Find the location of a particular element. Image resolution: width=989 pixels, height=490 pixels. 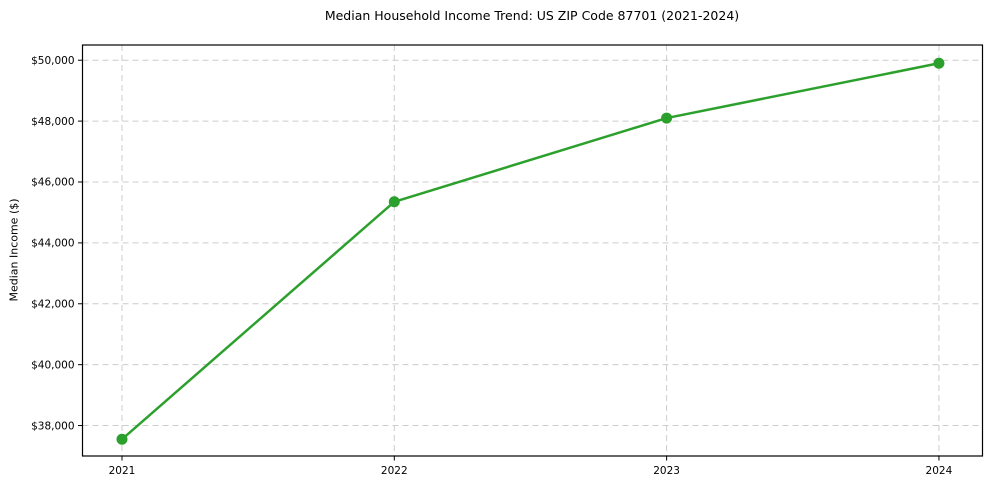

x-tick-label: 2022 is located at coordinates (394, 471).